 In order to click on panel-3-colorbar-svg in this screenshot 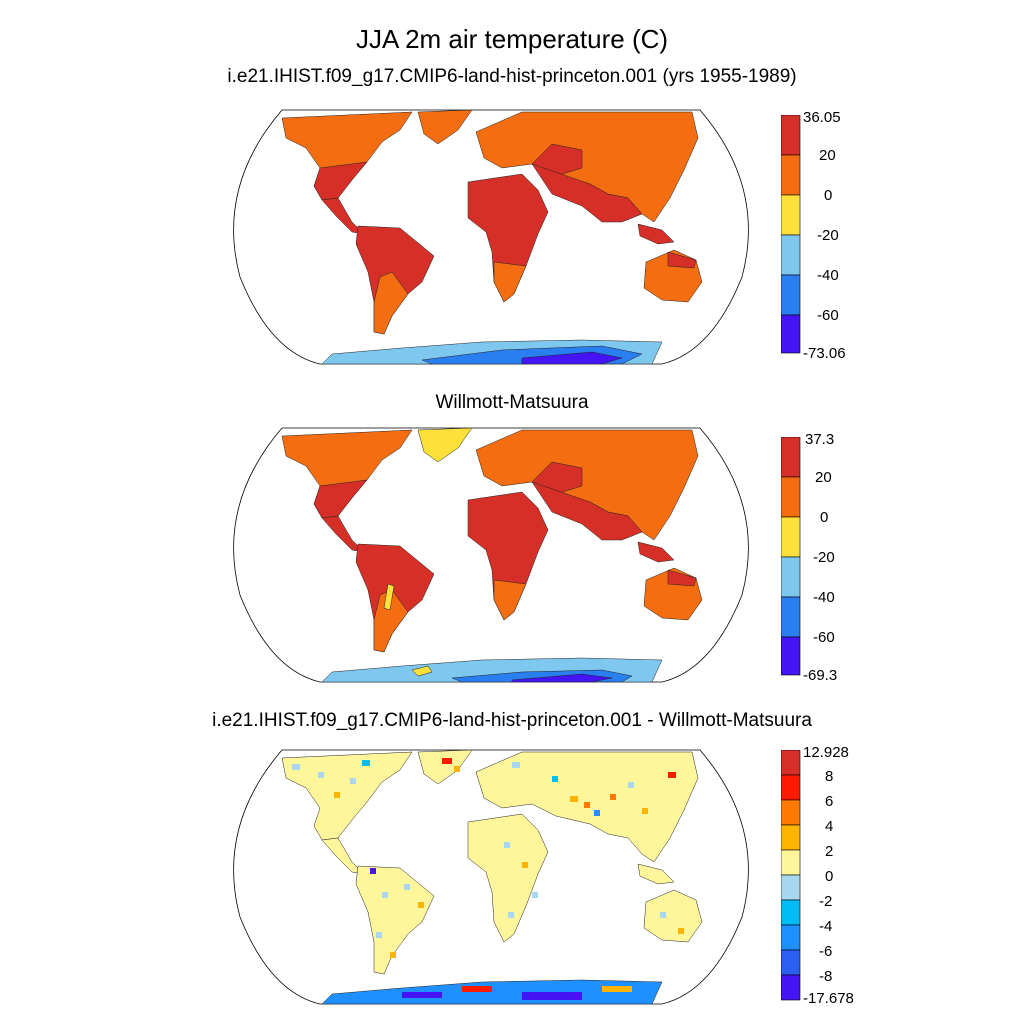, I will do `click(791, 875)`.